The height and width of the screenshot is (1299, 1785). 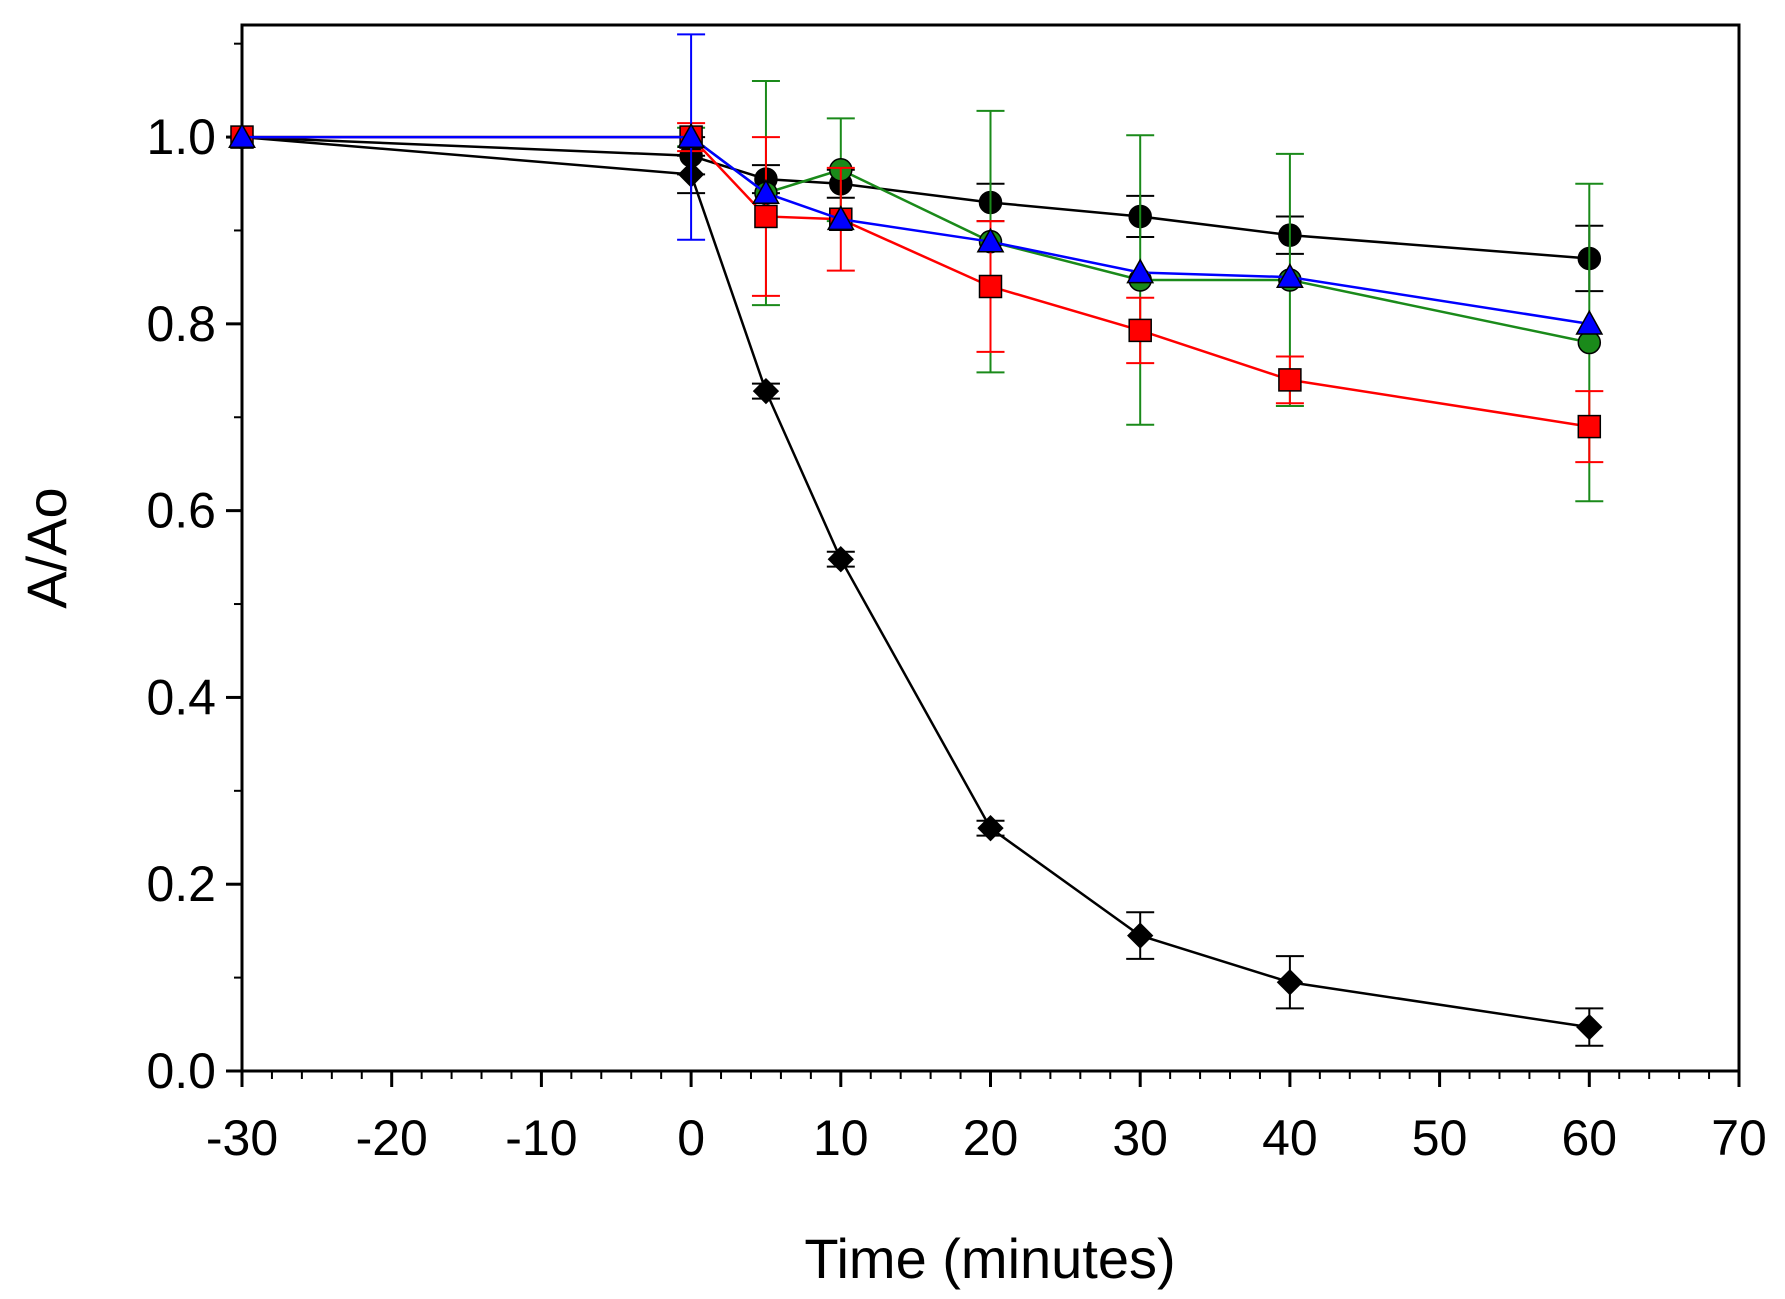 What do you see at coordinates (691, 1138) in the screenshot?
I see `x-tick-label: 0` at bounding box center [691, 1138].